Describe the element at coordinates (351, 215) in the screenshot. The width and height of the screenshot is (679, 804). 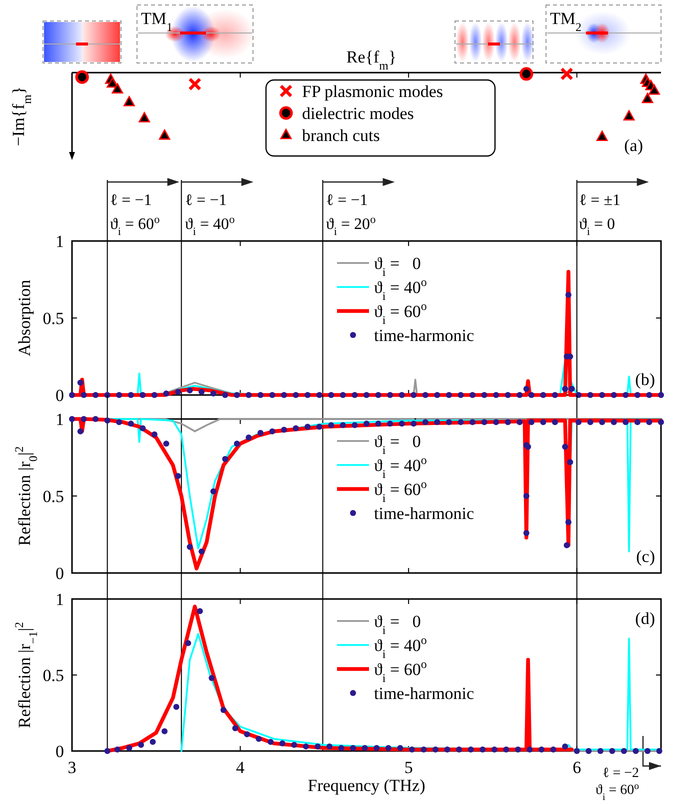
I see `text: ℓ = −1 ϑ$_{i}$ = 20$^{o}$` at that location.